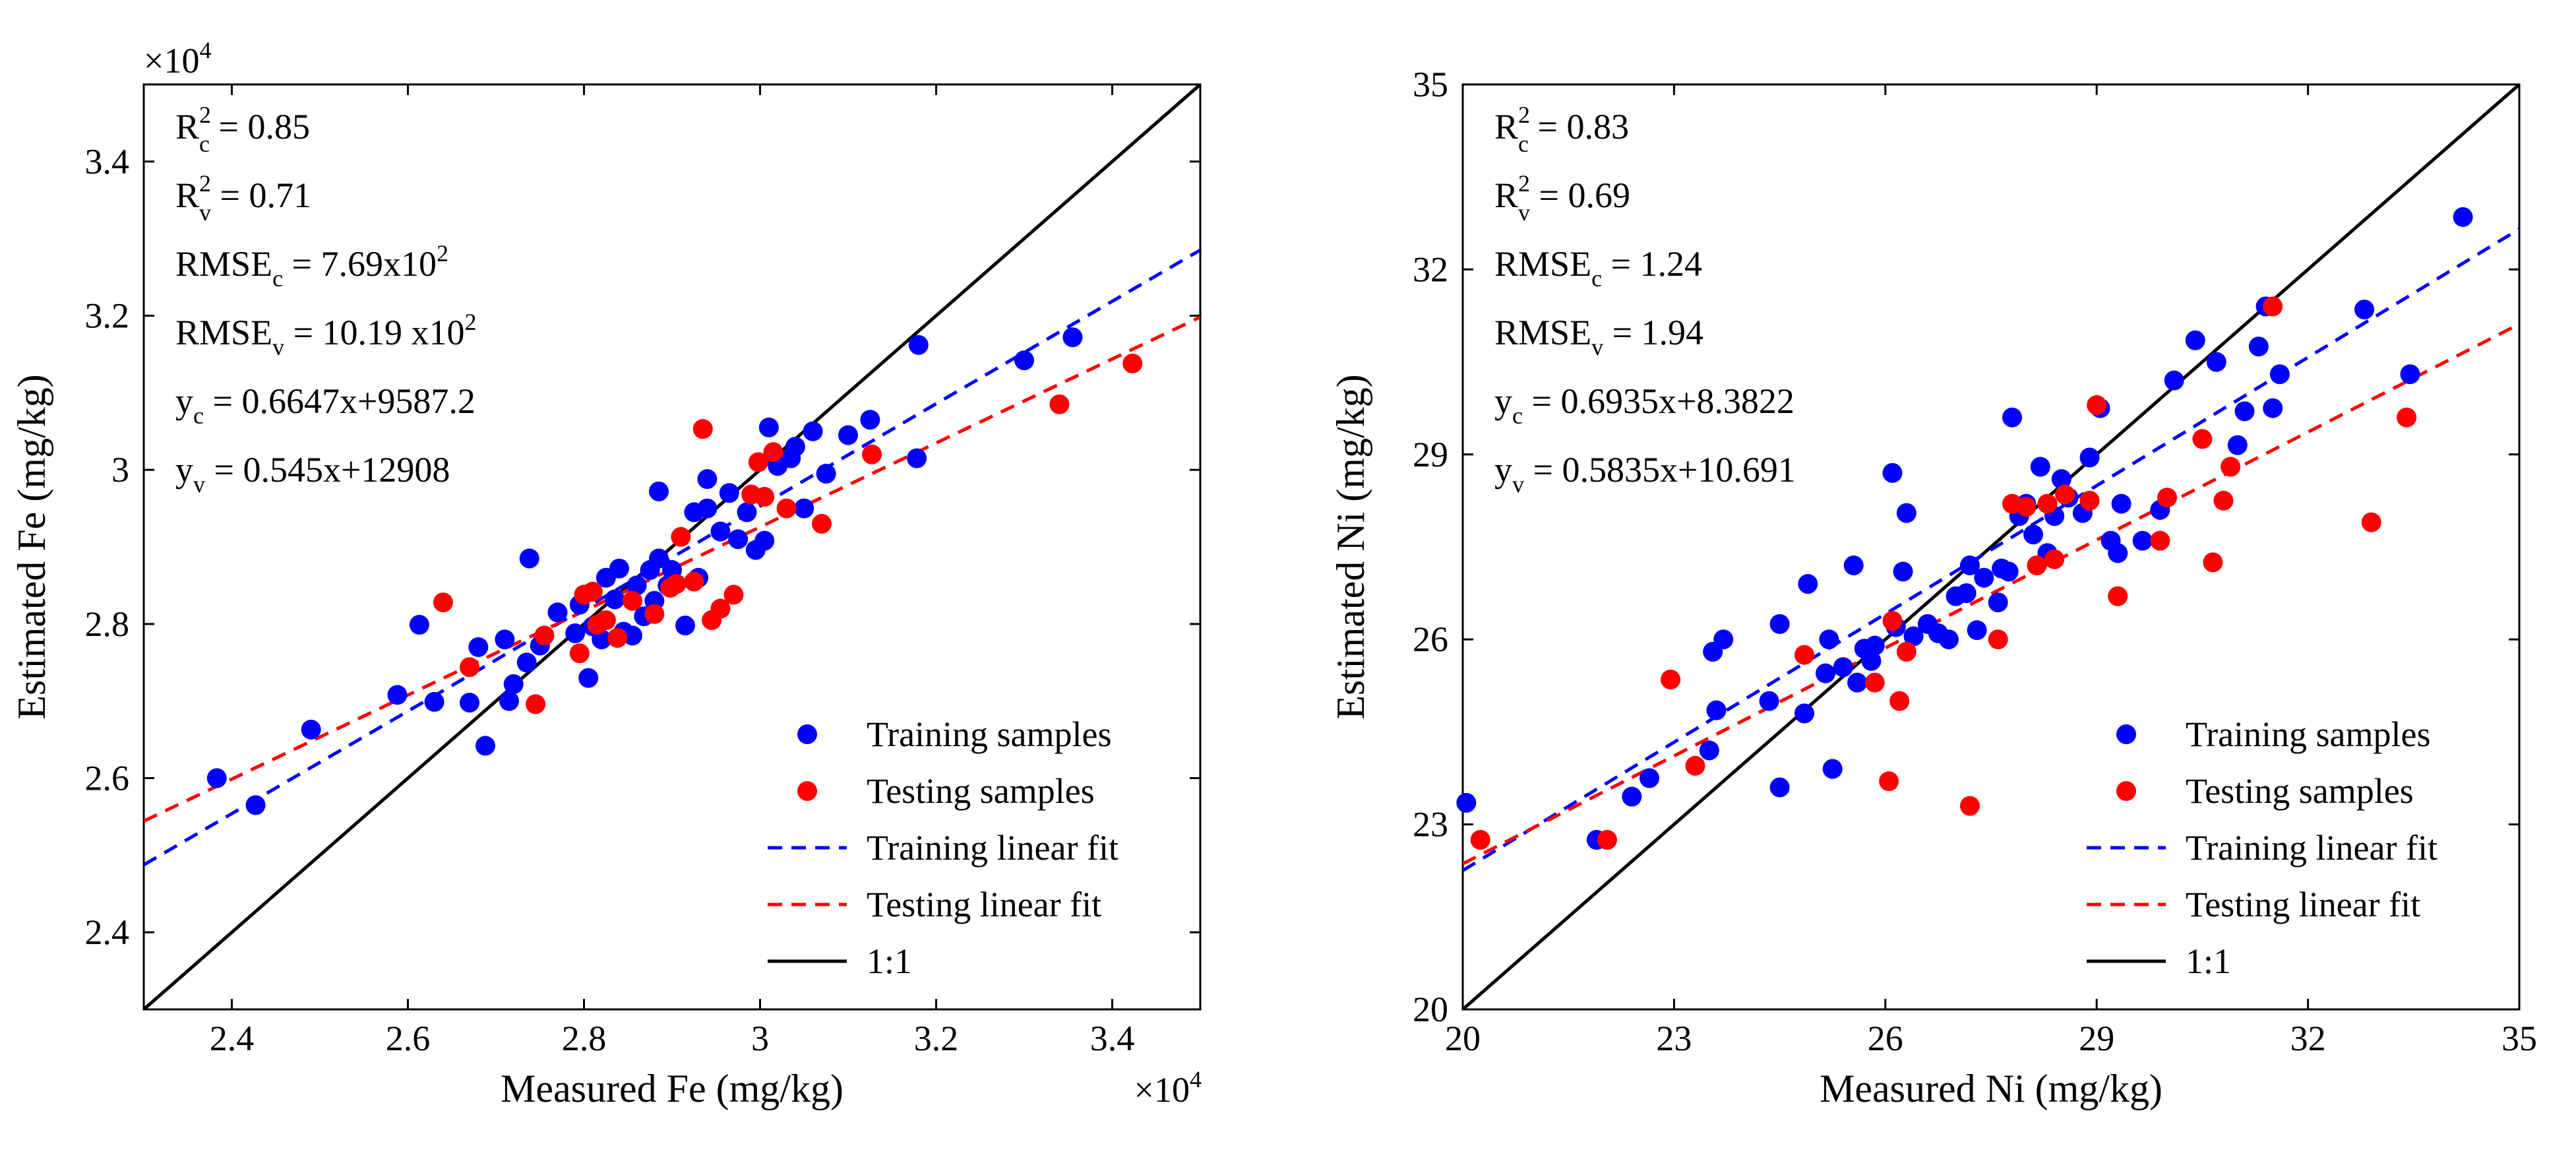 The image size is (2576, 1173). What do you see at coordinates (243, 198) in the screenshot?
I see `stat-line: R2 v = 0.71` at bounding box center [243, 198].